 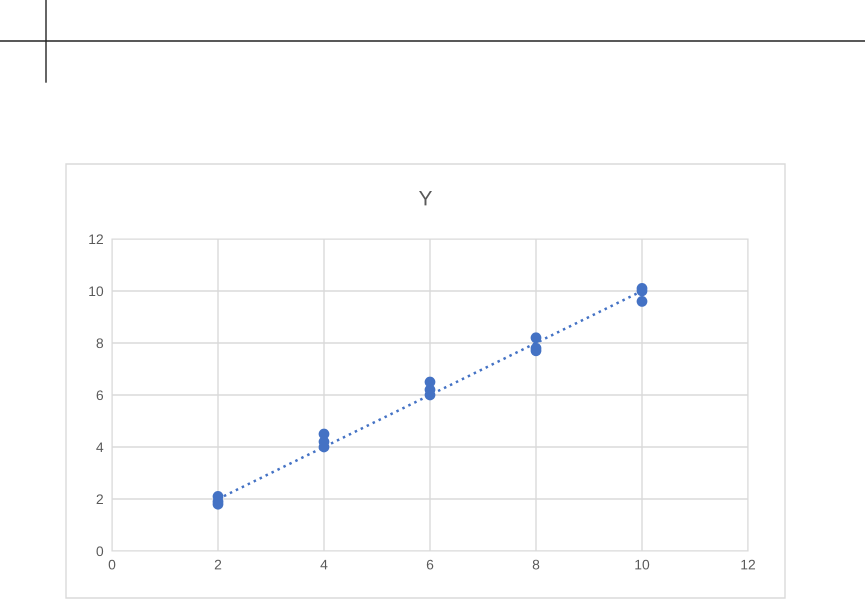 What do you see at coordinates (100, 551) in the screenshot?
I see `y-tick-label: 0` at bounding box center [100, 551].